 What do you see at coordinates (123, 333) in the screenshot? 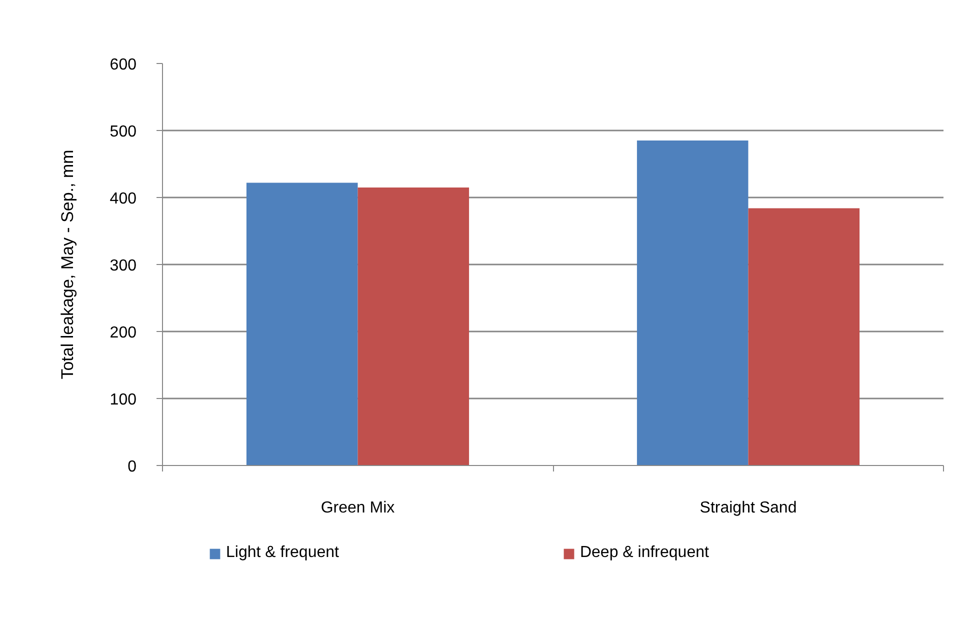
I see `y-tick-label: 200` at bounding box center [123, 333].